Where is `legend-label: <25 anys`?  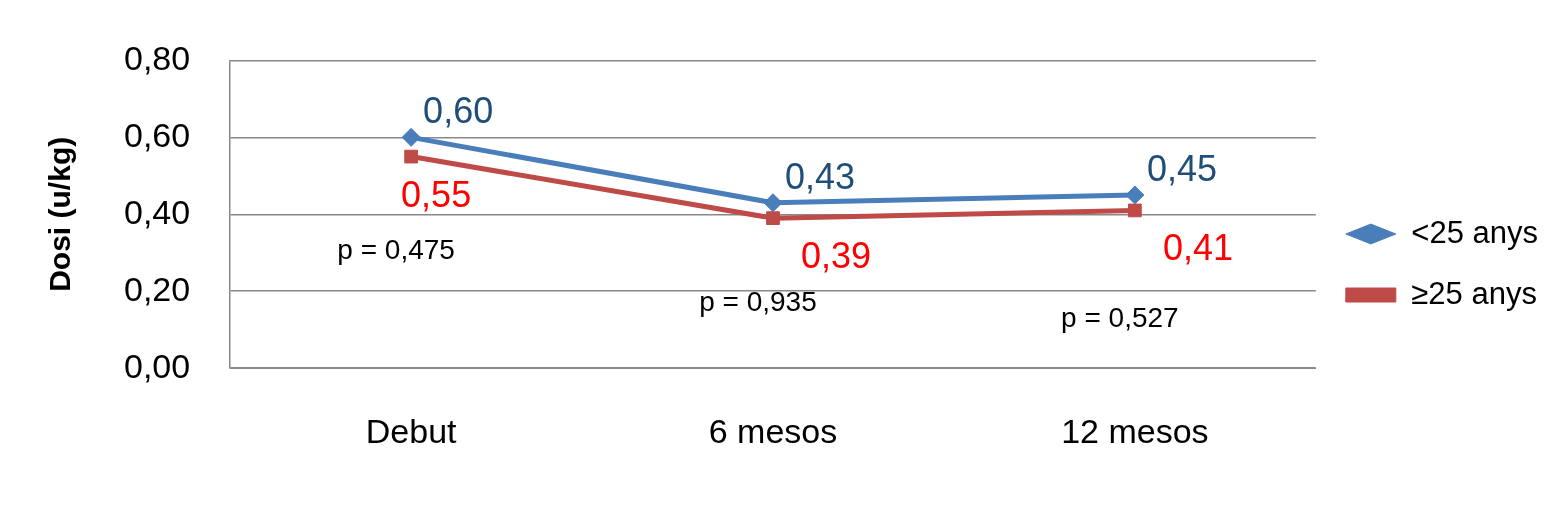
legend-label: <25 anys is located at coordinates (1475, 232).